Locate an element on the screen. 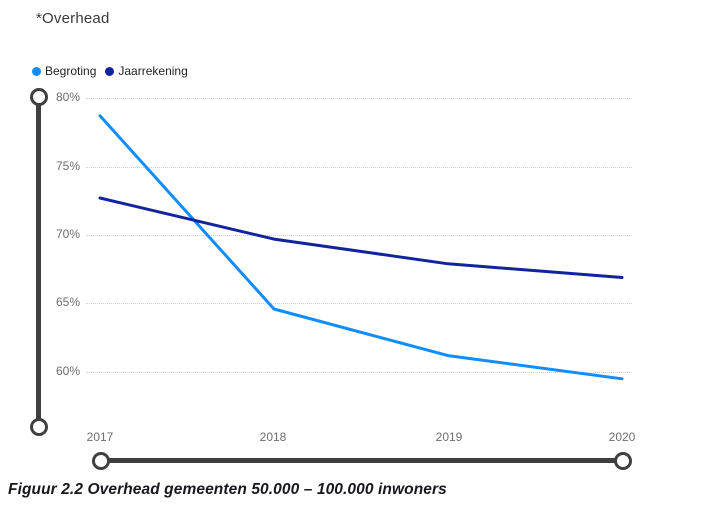 The height and width of the screenshot is (517, 718). y-axis-tick-75: 75% is located at coordinates (67, 166).